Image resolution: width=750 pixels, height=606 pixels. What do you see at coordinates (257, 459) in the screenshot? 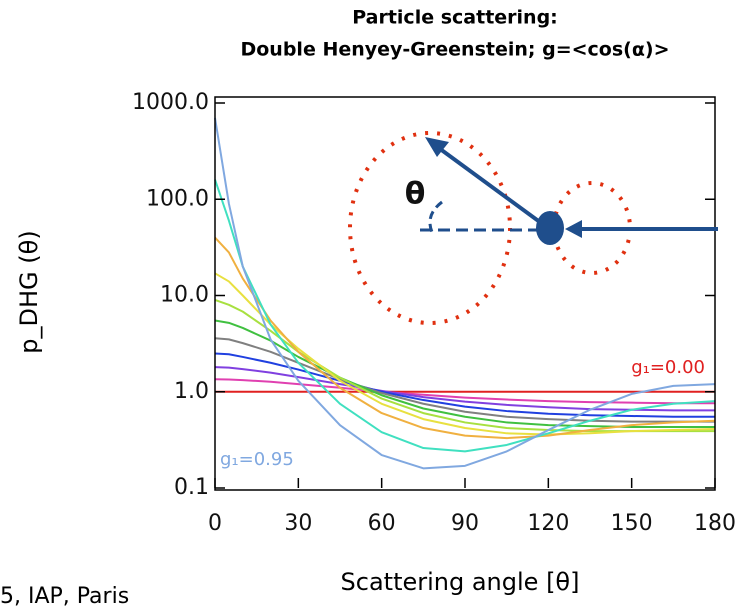
I see `annotation: g₁=0.95` at bounding box center [257, 459].